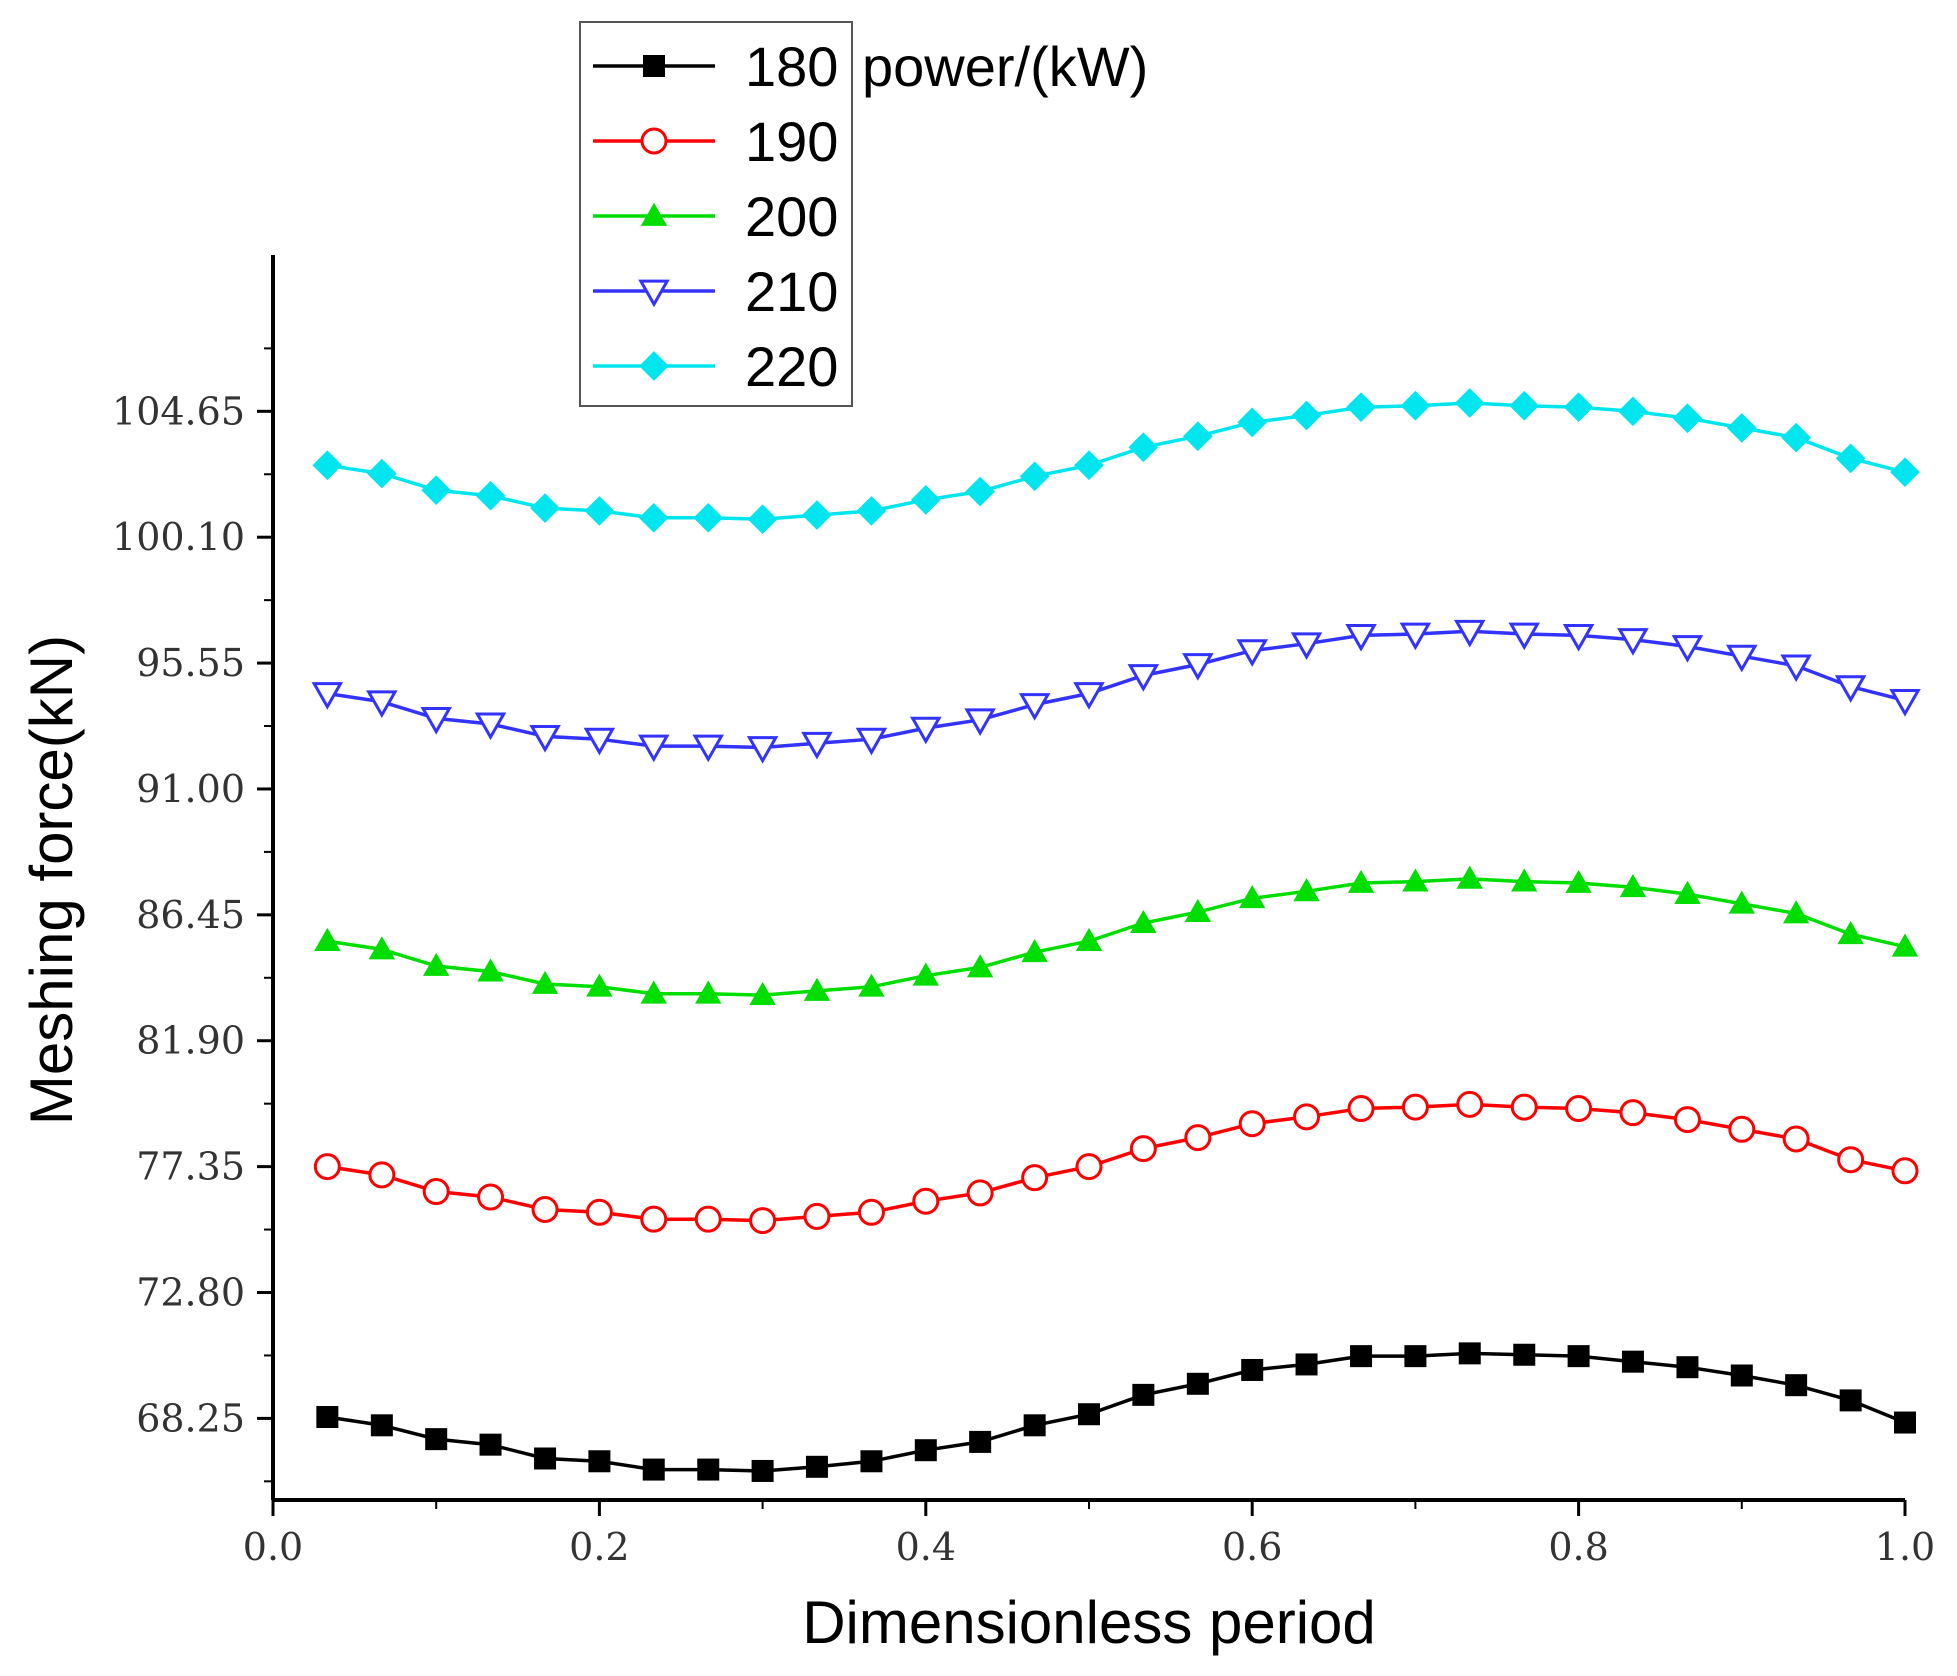 The height and width of the screenshot is (1676, 1957). I want to click on legend-entry-200: 200, so click(715, 216).